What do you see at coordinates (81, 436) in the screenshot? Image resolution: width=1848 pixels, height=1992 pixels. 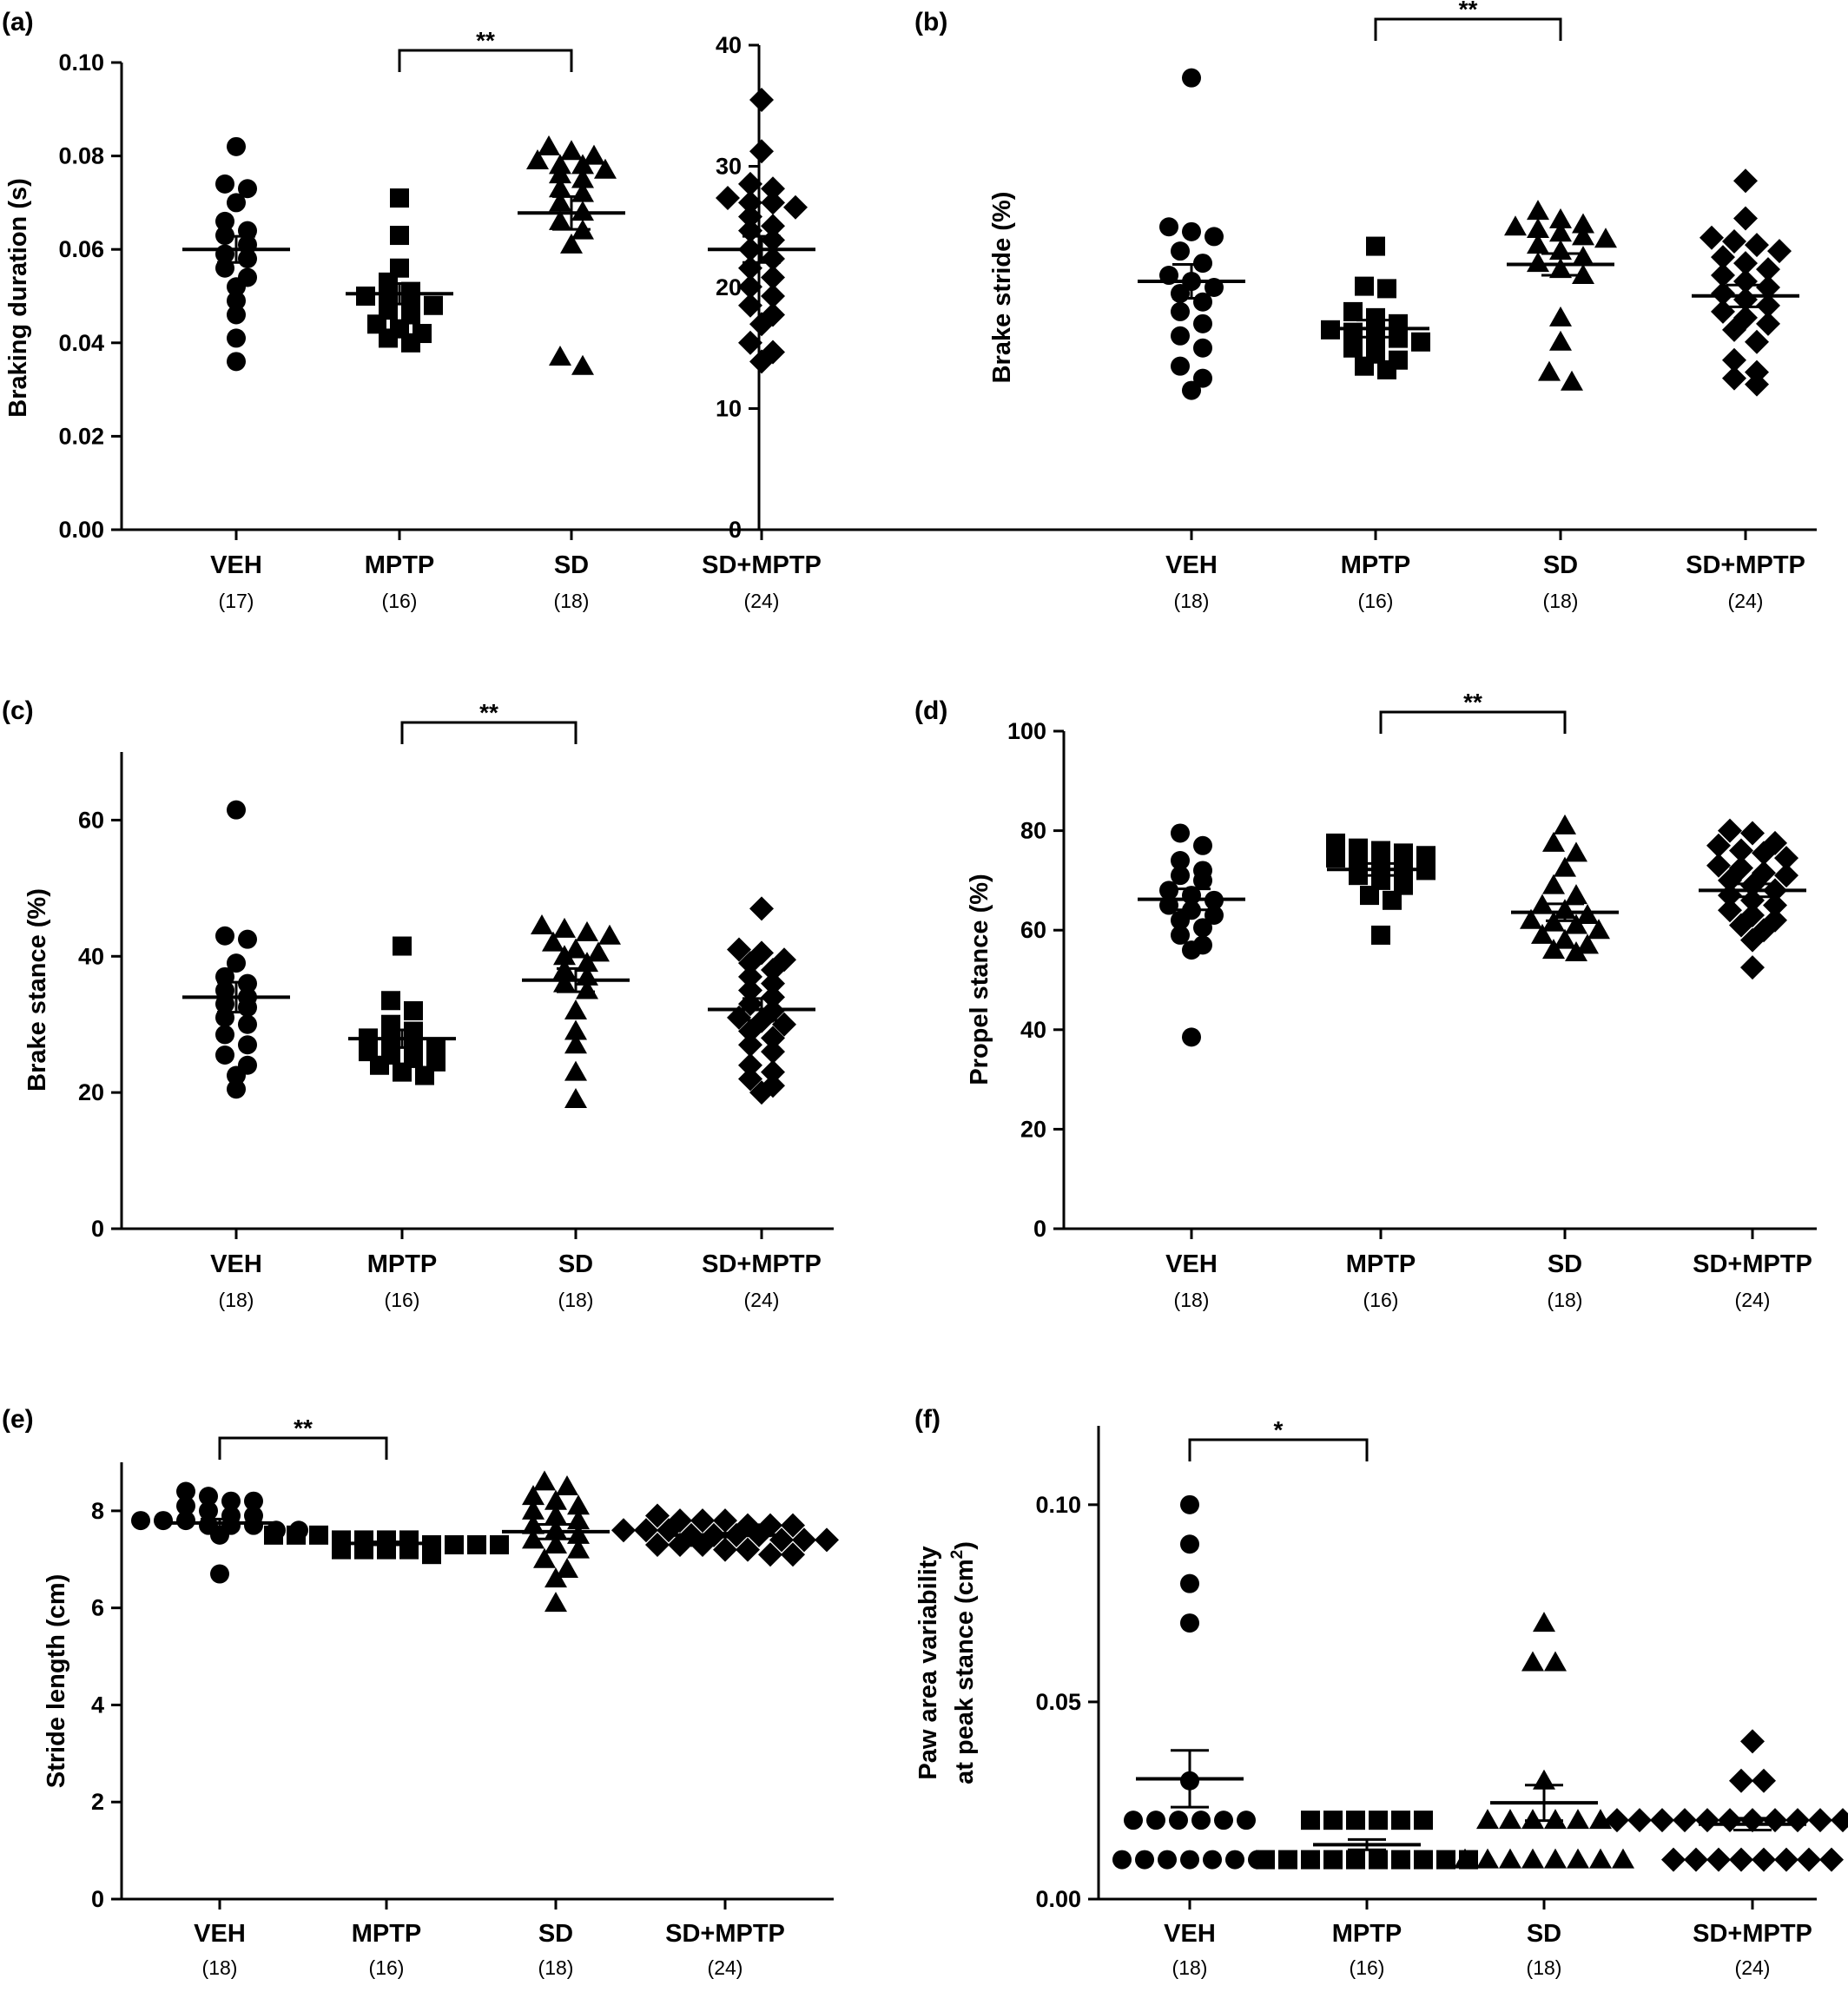 I see `y-tick-label: 0.02` at bounding box center [81, 436].